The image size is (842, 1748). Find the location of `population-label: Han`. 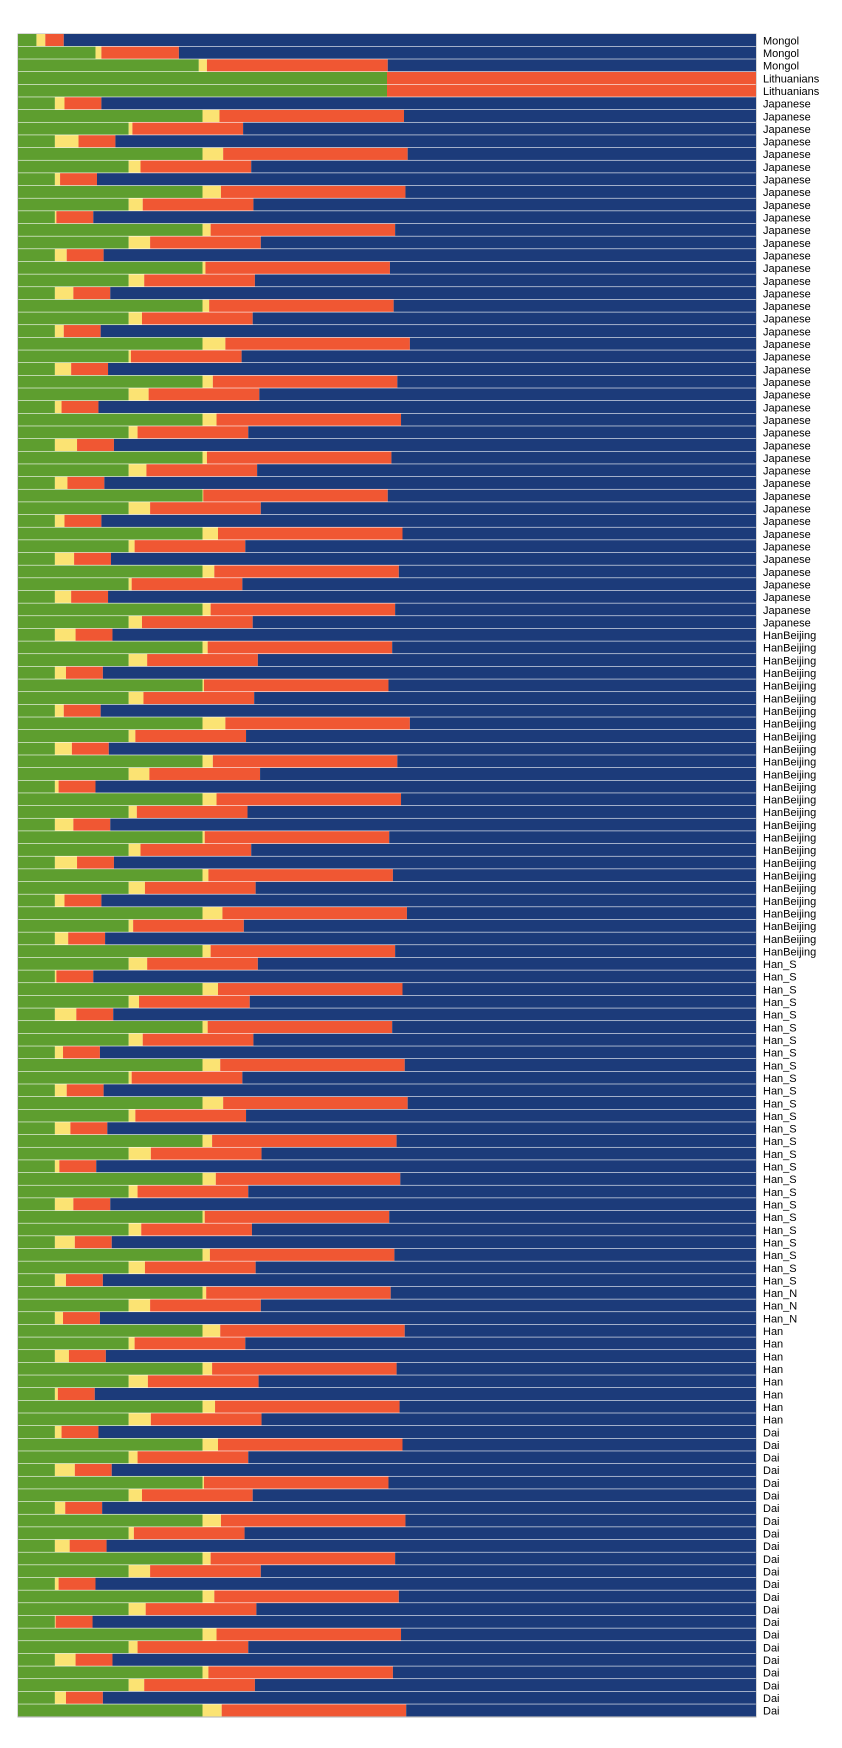

population-label: Han is located at coordinates (773, 1345).